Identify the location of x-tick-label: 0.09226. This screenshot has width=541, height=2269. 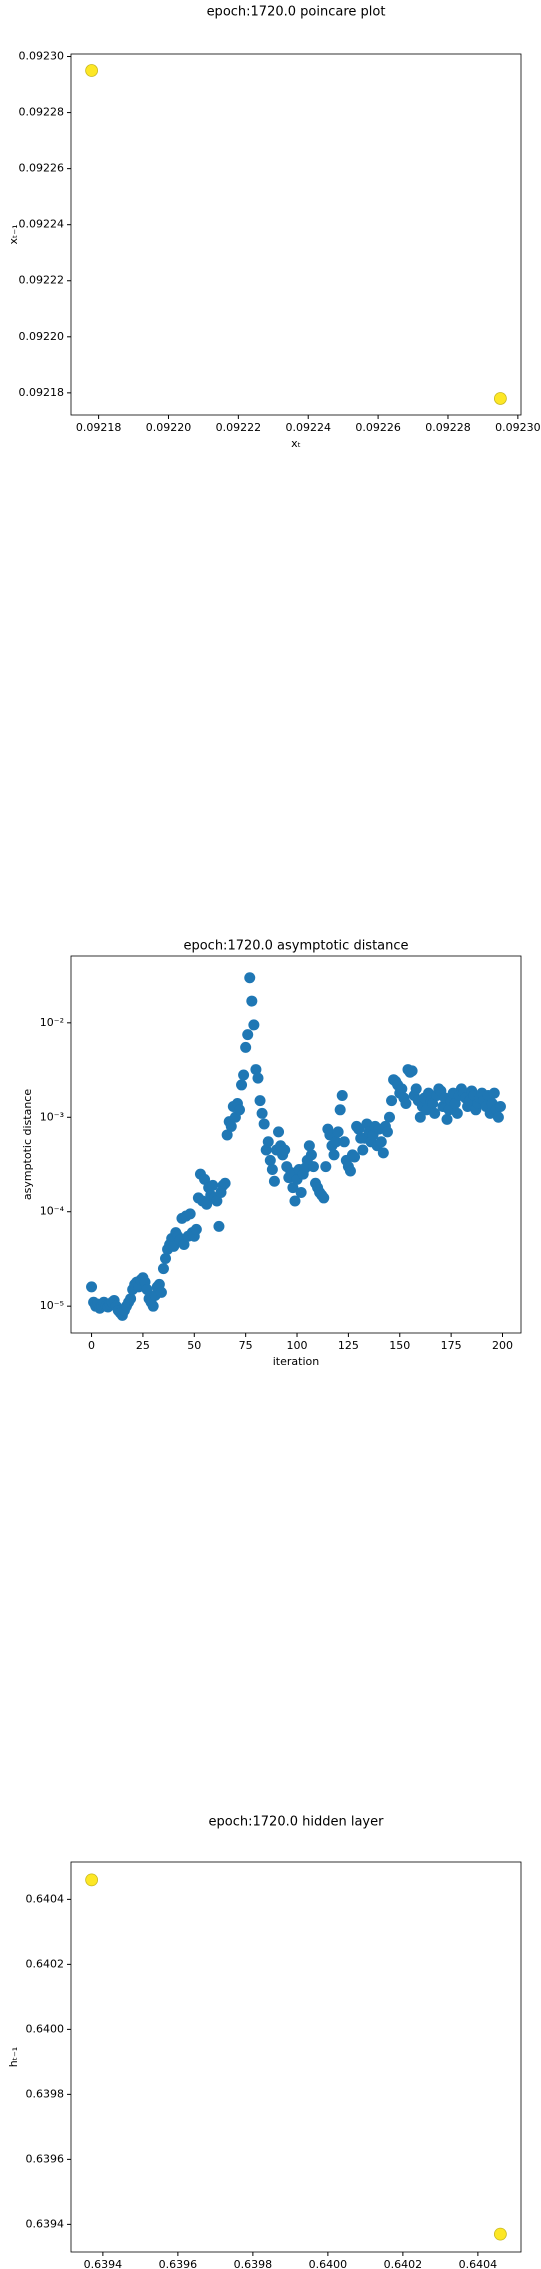
(378, 427).